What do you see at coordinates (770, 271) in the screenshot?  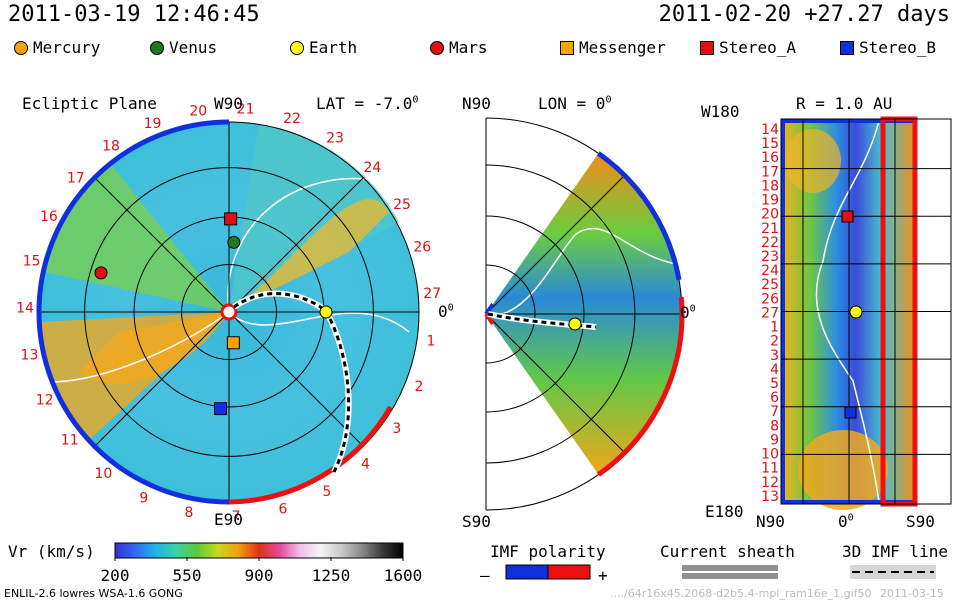 I see `synoptic-row-label: 24` at bounding box center [770, 271].